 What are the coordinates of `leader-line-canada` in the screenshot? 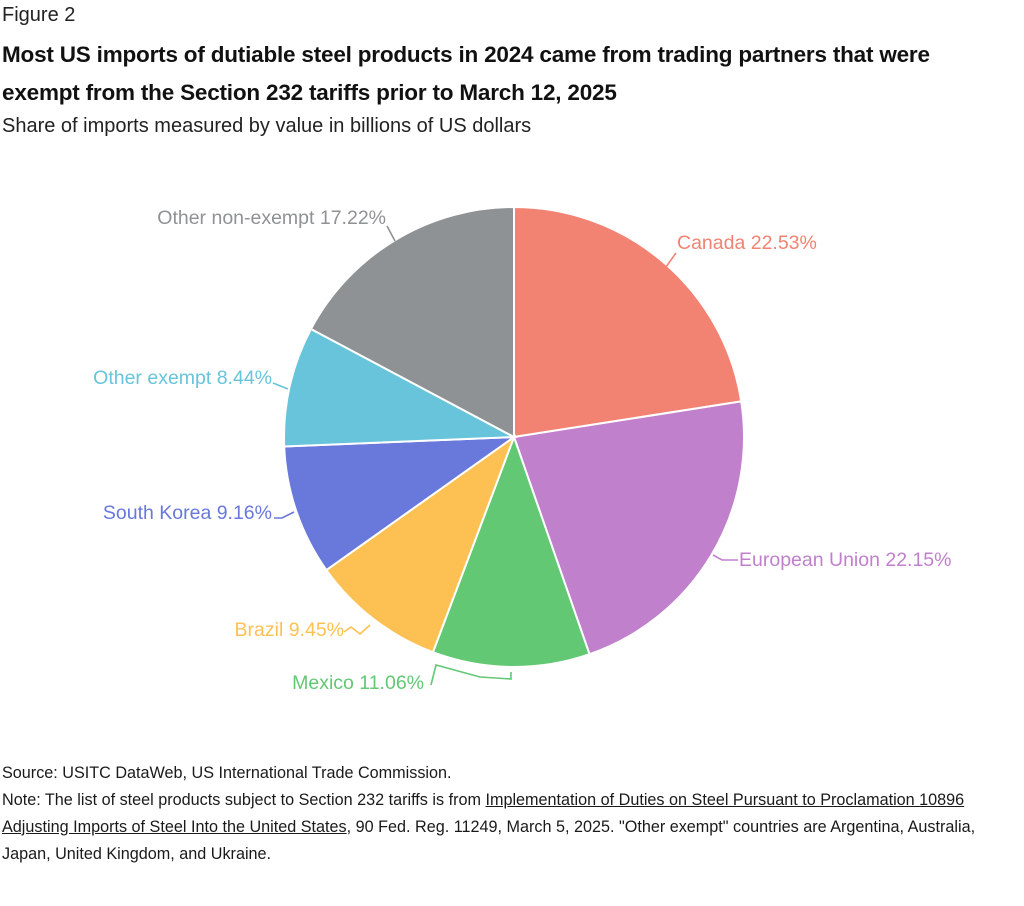 It's located at (667, 265).